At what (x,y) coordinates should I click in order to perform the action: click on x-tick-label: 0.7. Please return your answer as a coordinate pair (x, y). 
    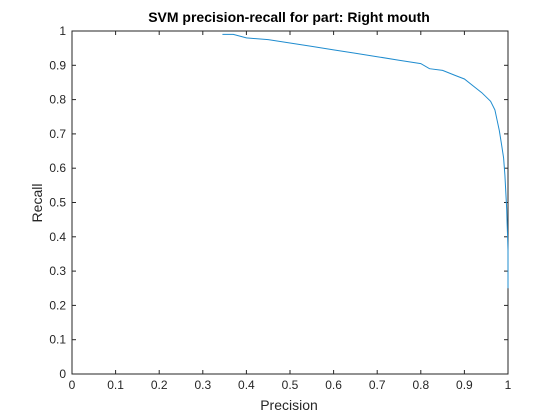
    Looking at the image, I should click on (377, 385).